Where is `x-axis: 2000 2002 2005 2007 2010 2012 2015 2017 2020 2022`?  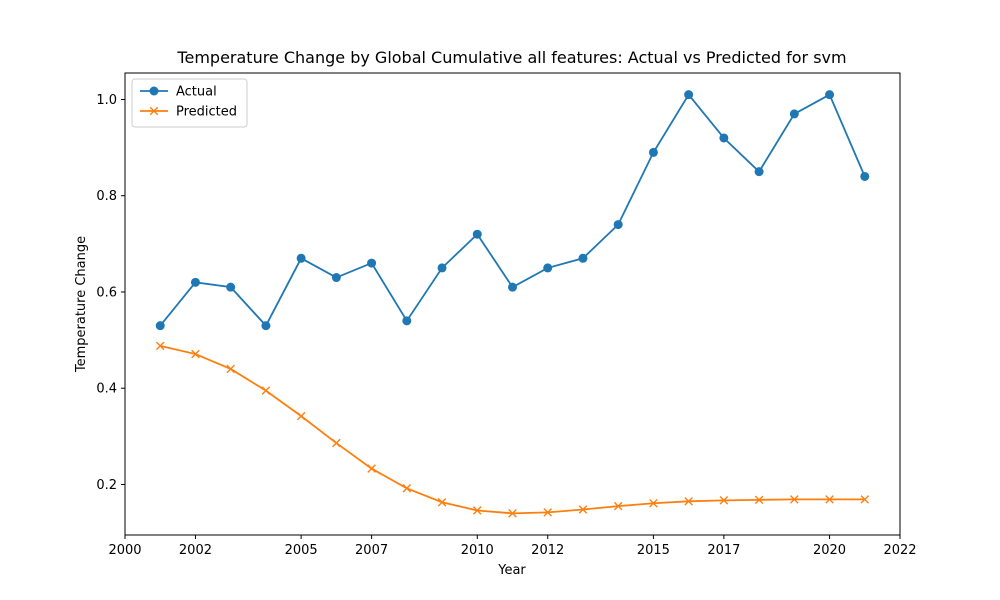 x-axis: 2000 2002 2005 2007 2010 2012 2015 2017 2020 2022 is located at coordinates (512, 546).